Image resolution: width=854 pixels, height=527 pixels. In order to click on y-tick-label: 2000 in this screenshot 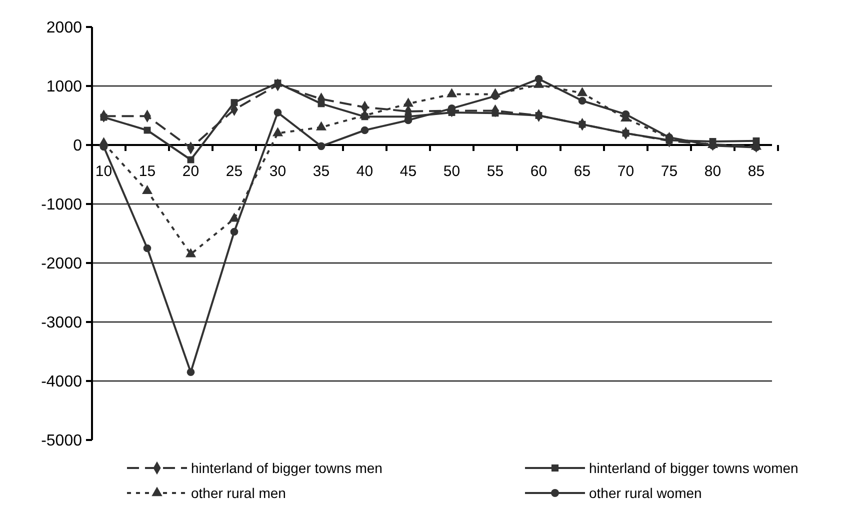, I will do `click(64, 28)`.